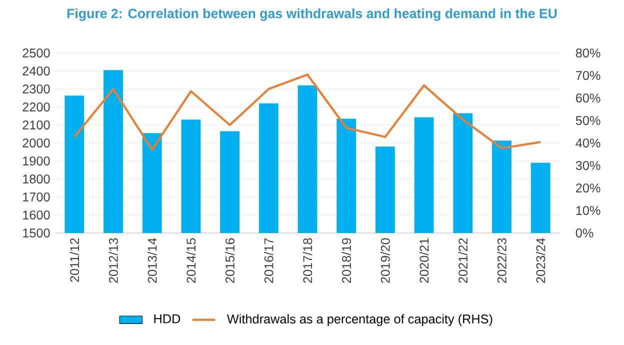 Image resolution: width=624 pixels, height=345 pixels. Describe the element at coordinates (385, 260) in the screenshot. I see `x-tick-label: 2019/20` at that location.